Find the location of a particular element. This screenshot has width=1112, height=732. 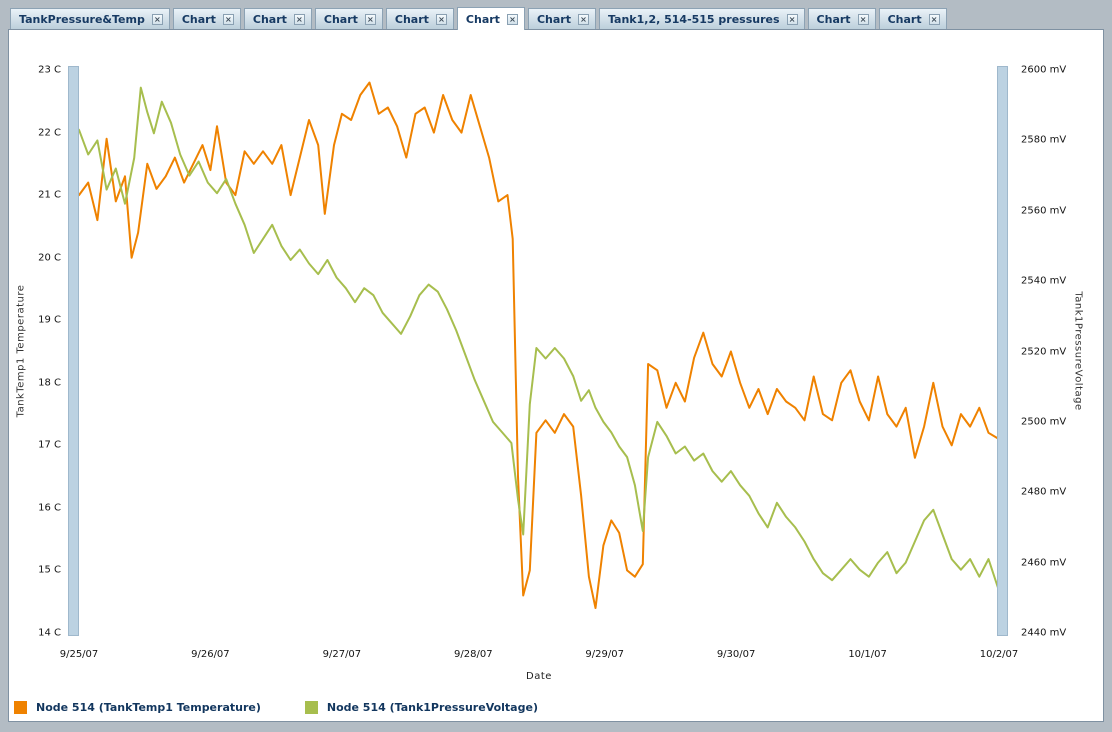

x-axis-title: Date is located at coordinates (539, 676).